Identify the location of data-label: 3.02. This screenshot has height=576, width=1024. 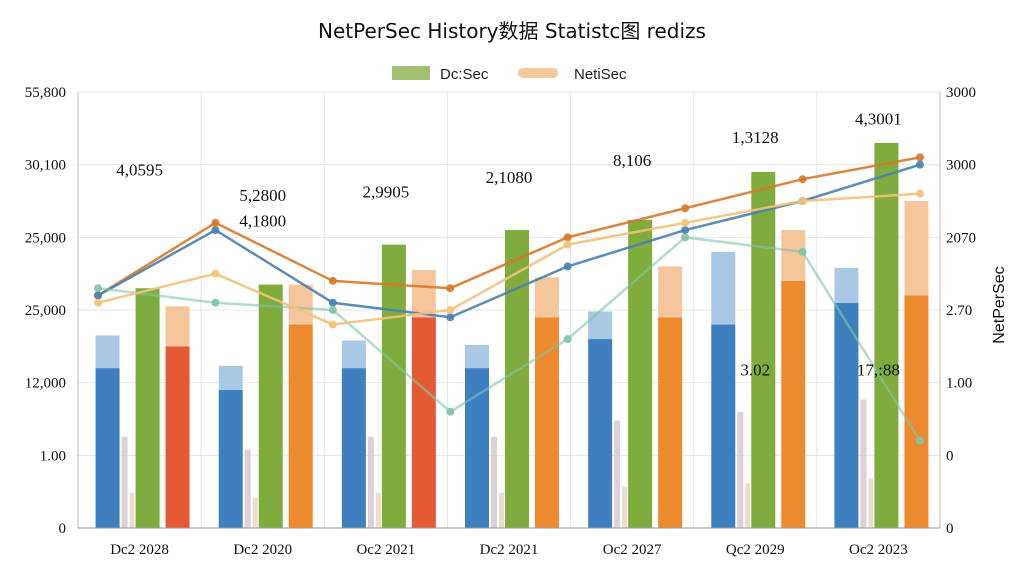
(755, 369).